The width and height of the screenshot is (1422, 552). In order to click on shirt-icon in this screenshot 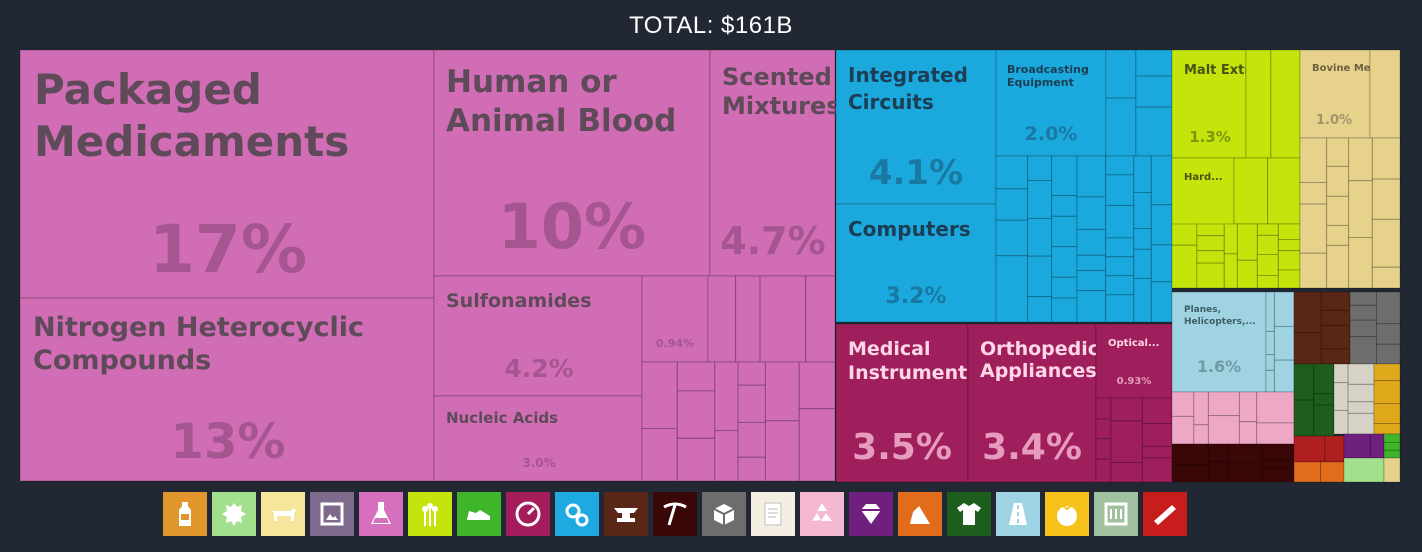, I will do `click(969, 514)`.